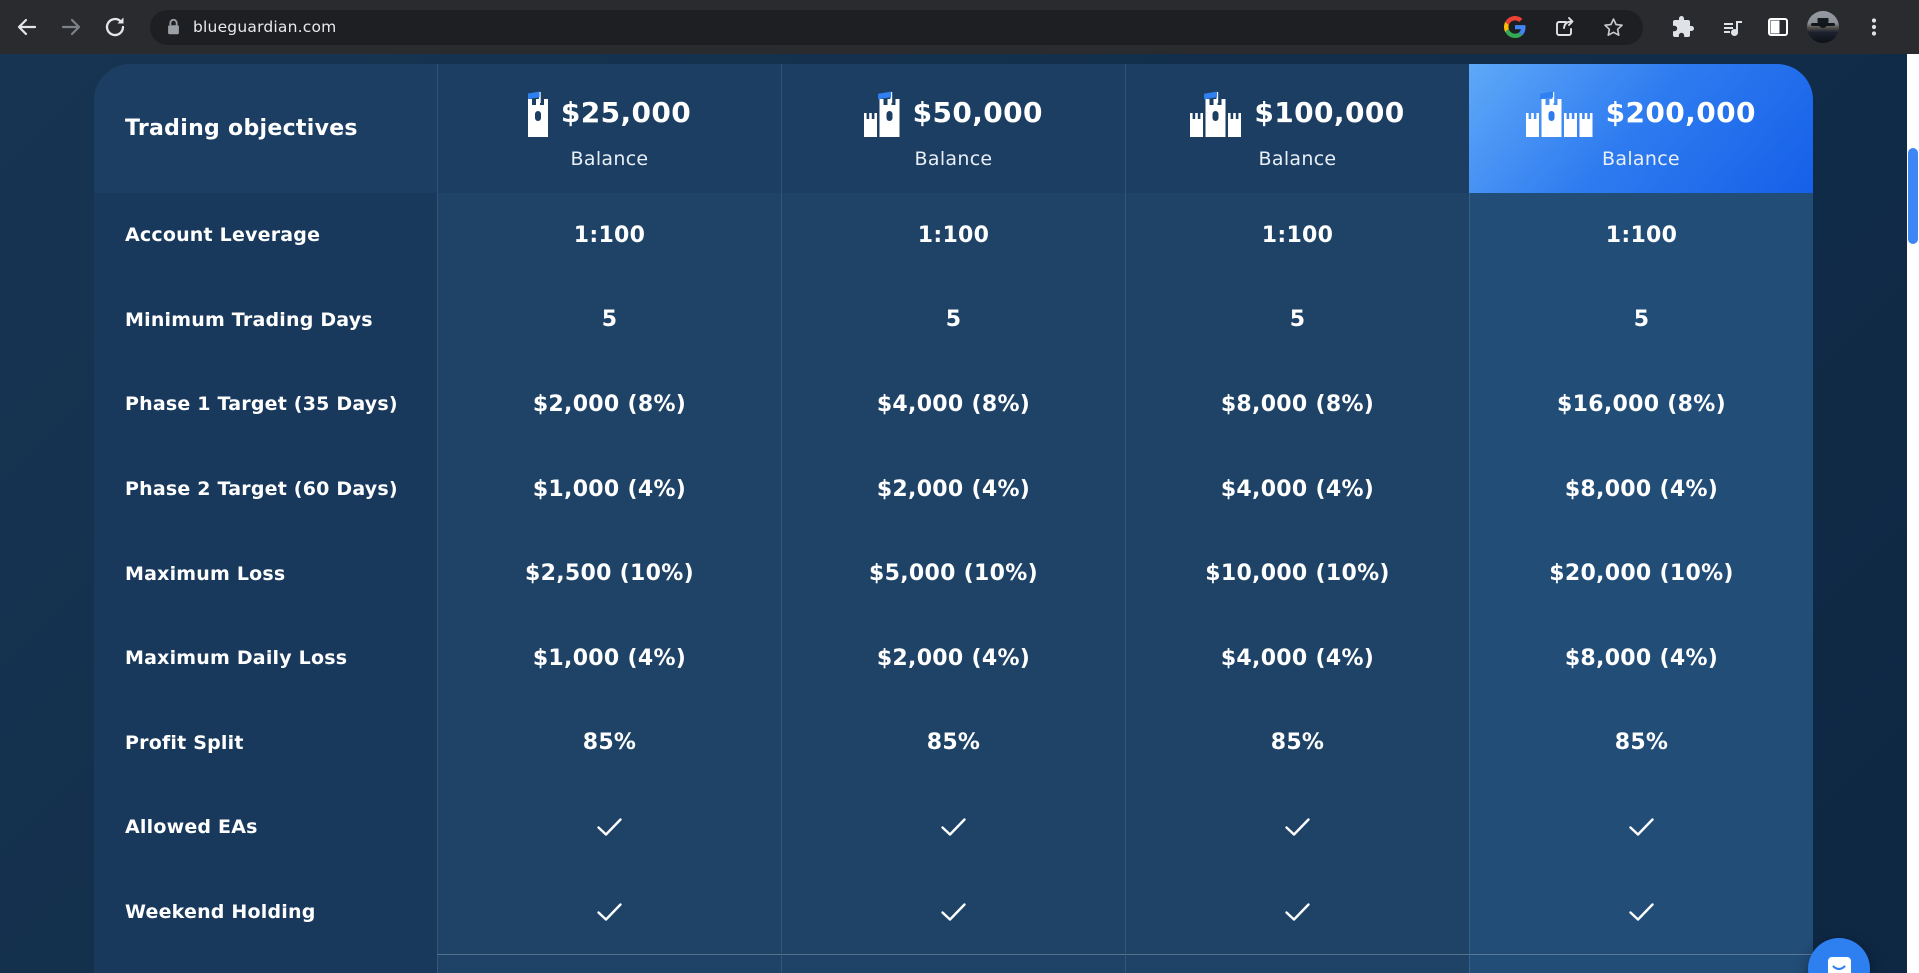 This screenshot has width=1919, height=973. What do you see at coordinates (265, 743) in the screenshot?
I see `row-label: Profit Split` at bounding box center [265, 743].